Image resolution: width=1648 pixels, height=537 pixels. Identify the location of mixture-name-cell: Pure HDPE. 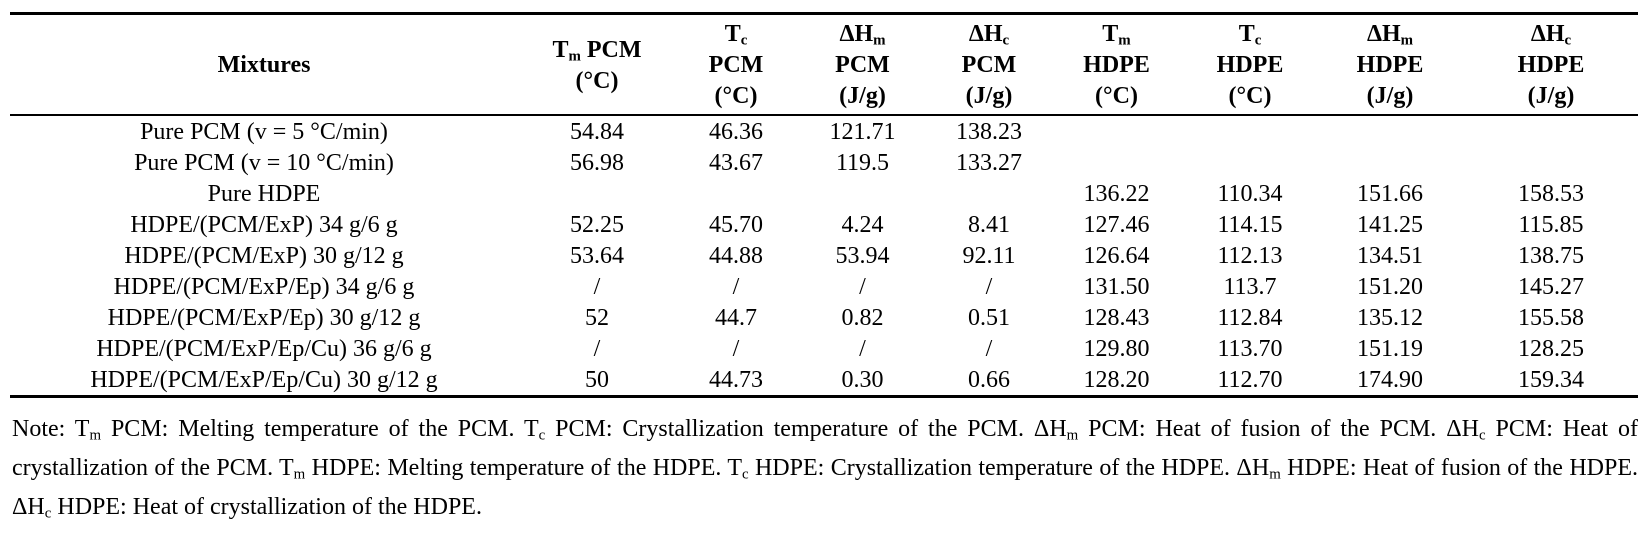
(264, 193).